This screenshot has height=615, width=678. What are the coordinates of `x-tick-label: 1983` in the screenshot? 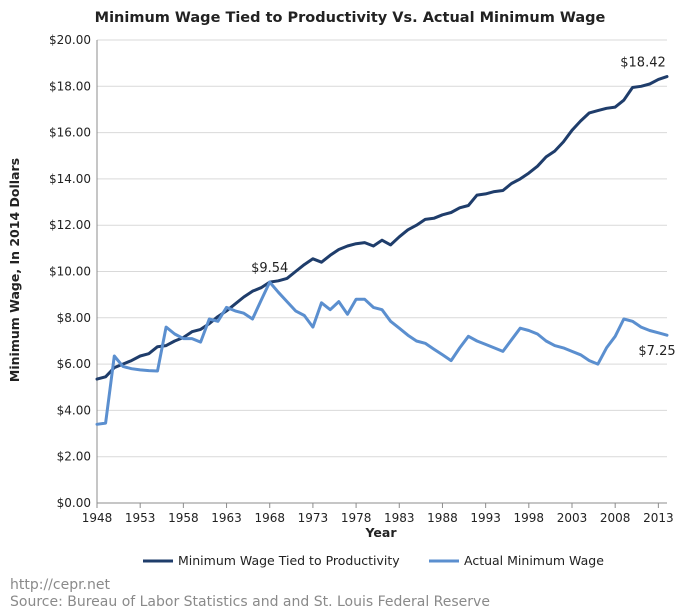 It's located at (399, 518).